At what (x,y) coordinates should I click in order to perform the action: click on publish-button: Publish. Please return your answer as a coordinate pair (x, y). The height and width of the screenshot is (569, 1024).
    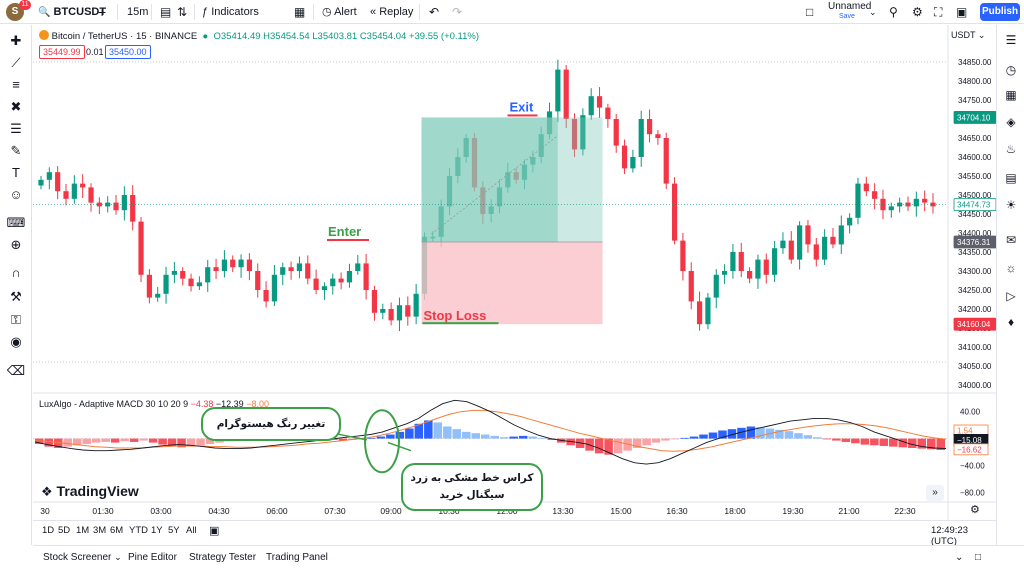
    Looking at the image, I should click on (1000, 12).